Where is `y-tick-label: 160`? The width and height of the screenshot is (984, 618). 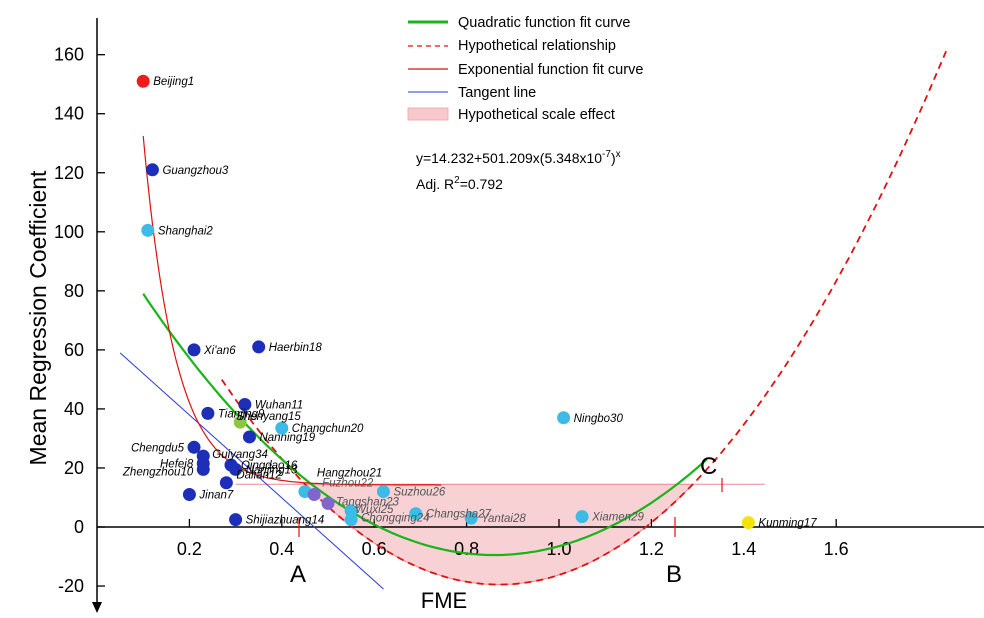
y-tick-label: 160 is located at coordinates (69, 55).